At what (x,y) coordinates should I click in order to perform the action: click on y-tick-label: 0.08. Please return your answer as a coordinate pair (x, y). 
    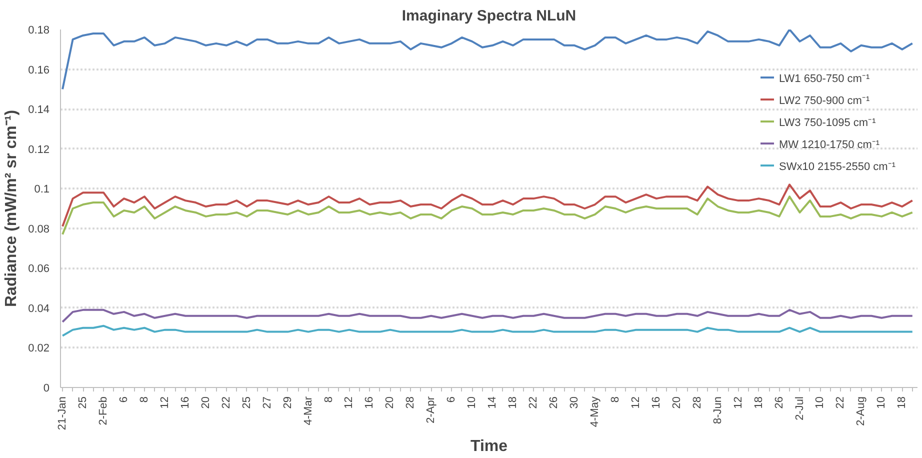
    Looking at the image, I should click on (39, 229).